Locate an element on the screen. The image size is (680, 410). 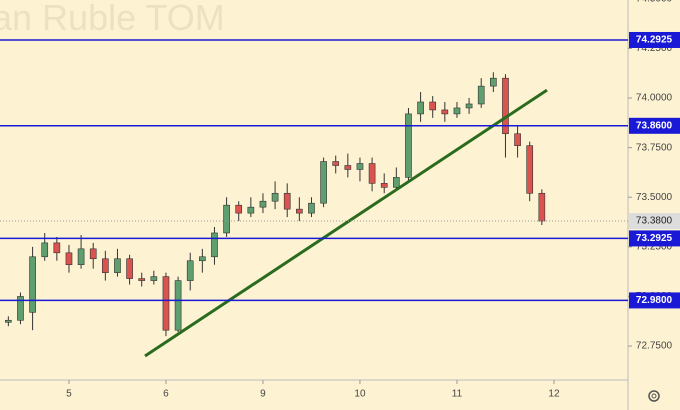
x-tick-label: 11 is located at coordinates (457, 394).